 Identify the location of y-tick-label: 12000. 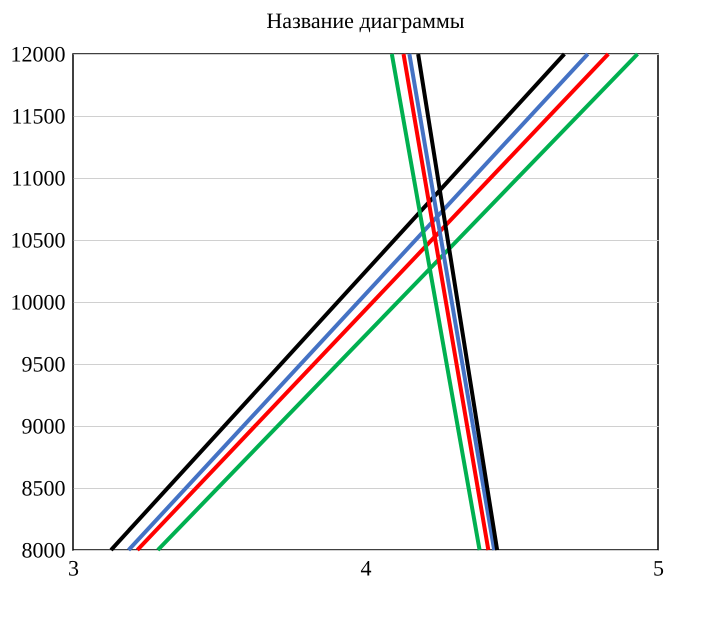
(38, 54).